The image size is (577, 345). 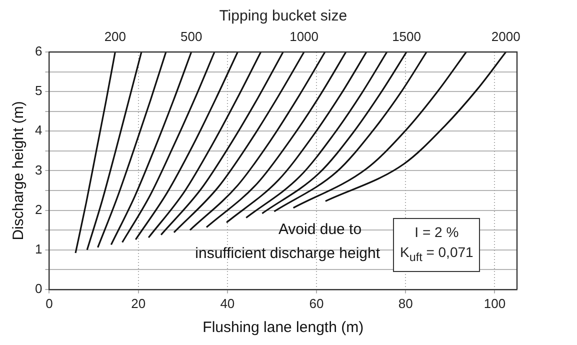 I want to click on annotation: Avoid due to, so click(x=320, y=229).